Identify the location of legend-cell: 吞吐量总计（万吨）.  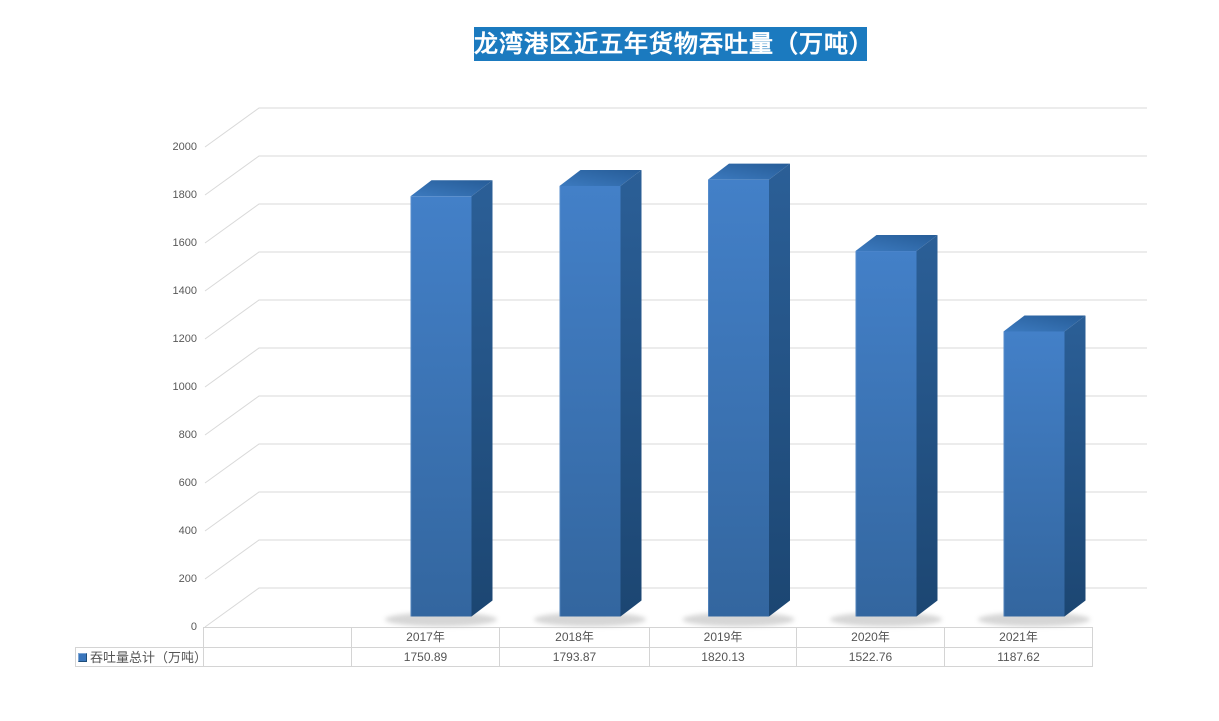
(139, 657).